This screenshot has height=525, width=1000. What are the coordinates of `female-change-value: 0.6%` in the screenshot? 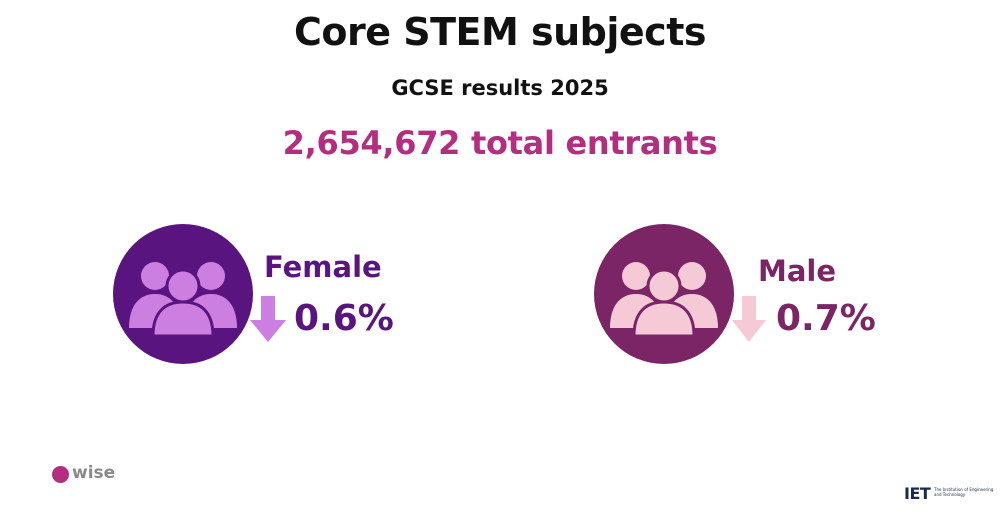 It's located at (344, 318).